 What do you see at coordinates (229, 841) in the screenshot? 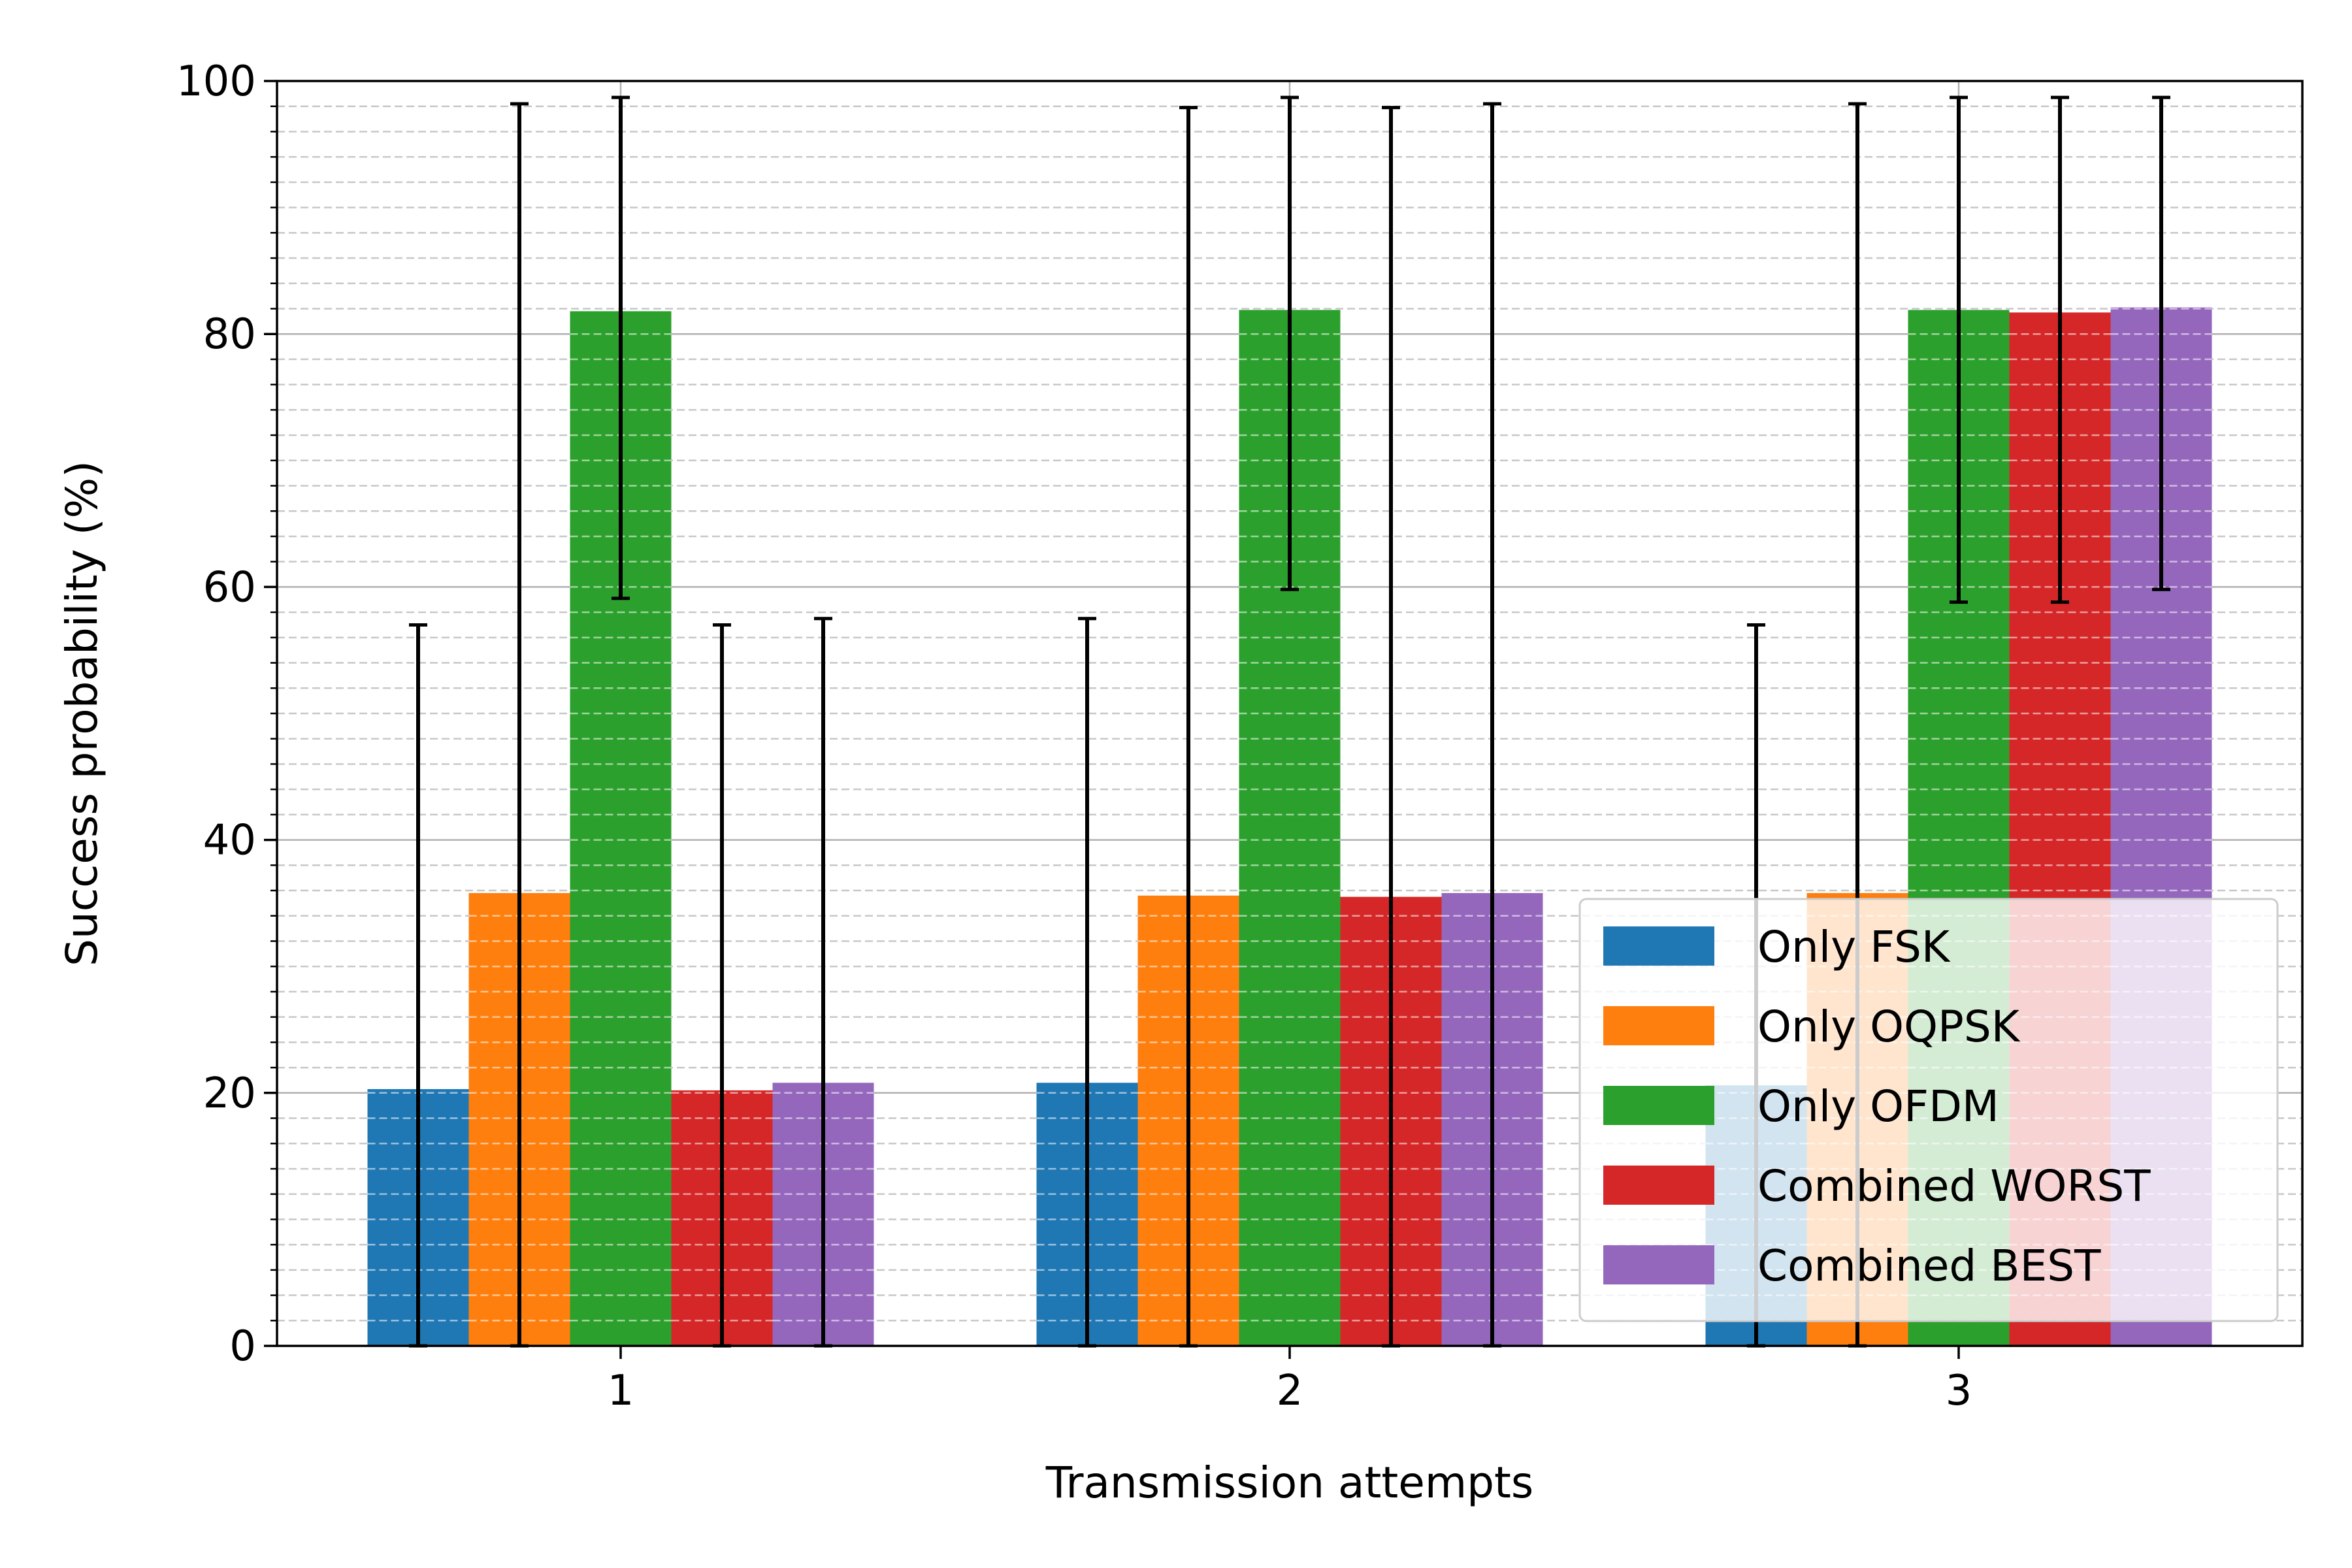
I see `y-tick-label: 40` at bounding box center [229, 841].